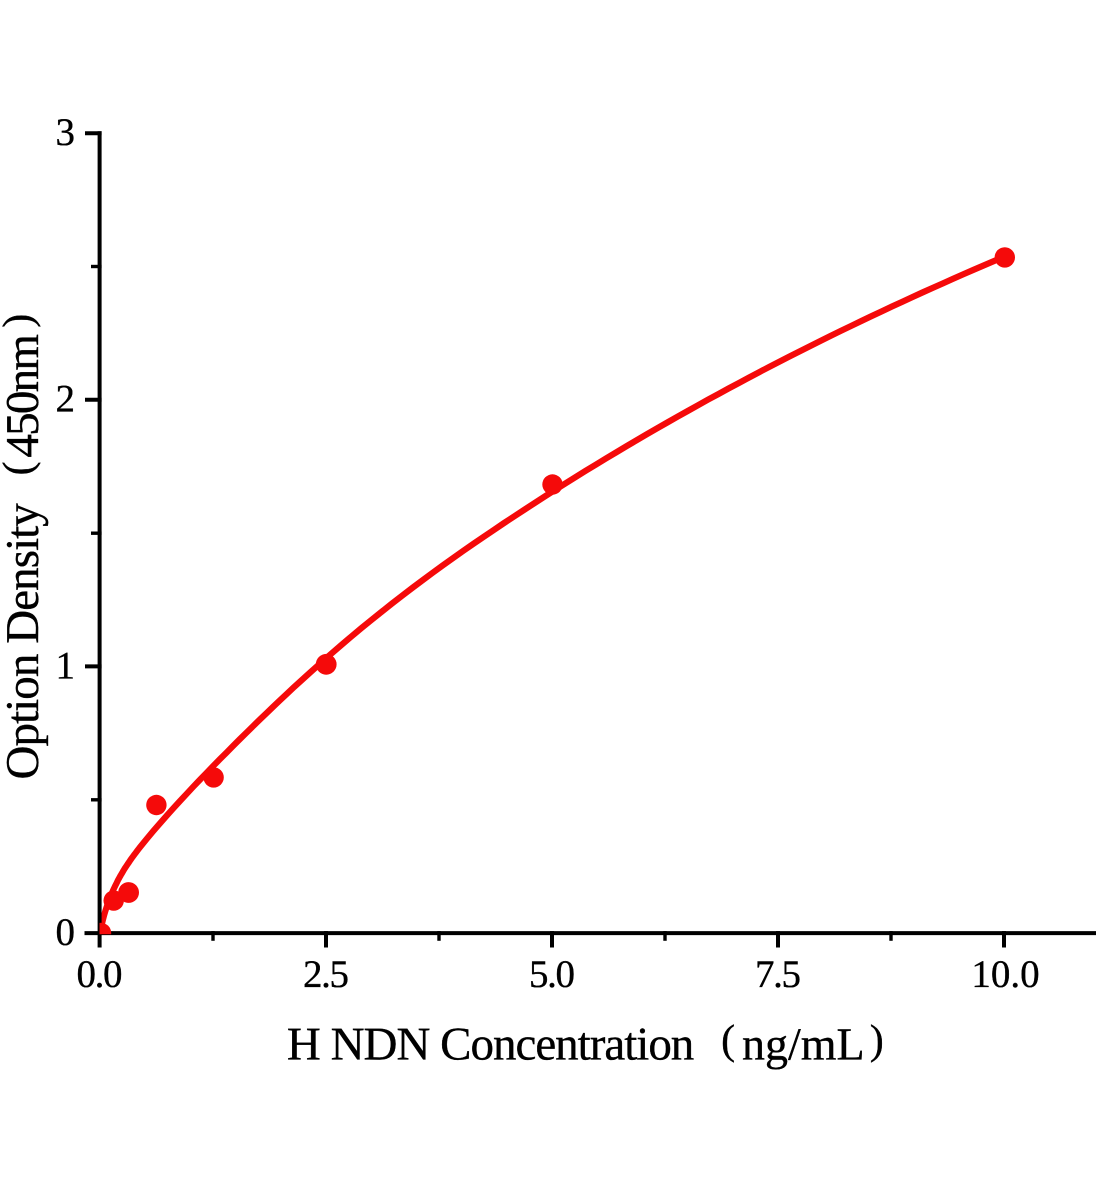 The image size is (1104, 1200). What do you see at coordinates (100, 974) in the screenshot?
I see `svg-text: 0.0` at bounding box center [100, 974].